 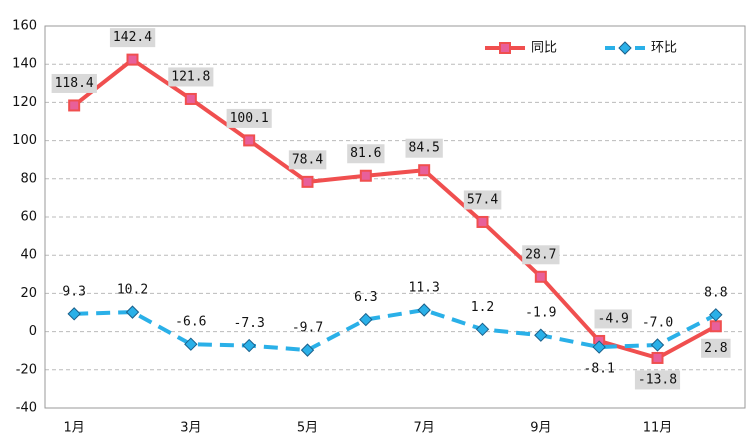 I want to click on legend-label: 环比, so click(x=664, y=48).